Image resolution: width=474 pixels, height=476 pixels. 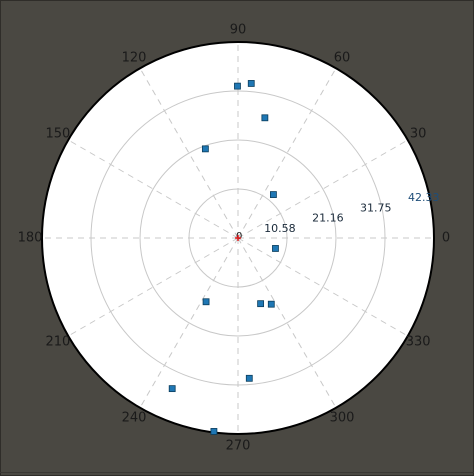 I want to click on angle-label-240: 240, so click(x=134, y=418).